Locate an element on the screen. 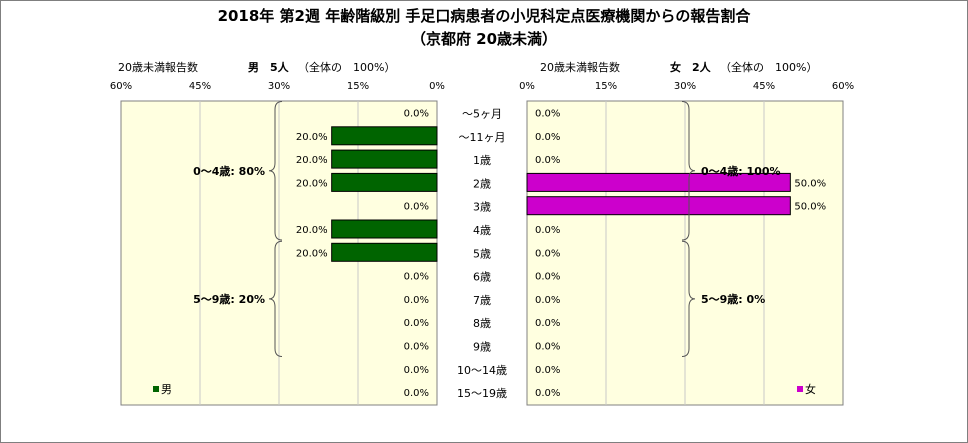 This screenshot has width=968, height=443. female-legend-swatch is located at coordinates (800, 389).